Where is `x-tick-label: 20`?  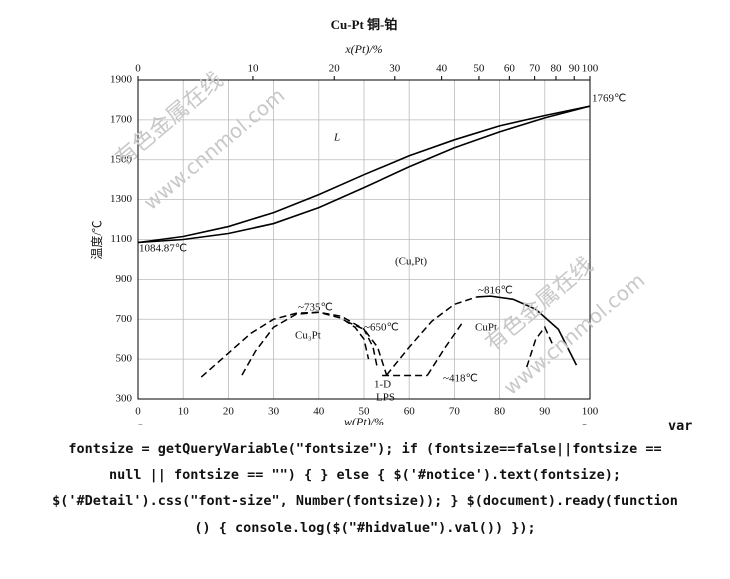
x-tick-label: 20 is located at coordinates (229, 412).